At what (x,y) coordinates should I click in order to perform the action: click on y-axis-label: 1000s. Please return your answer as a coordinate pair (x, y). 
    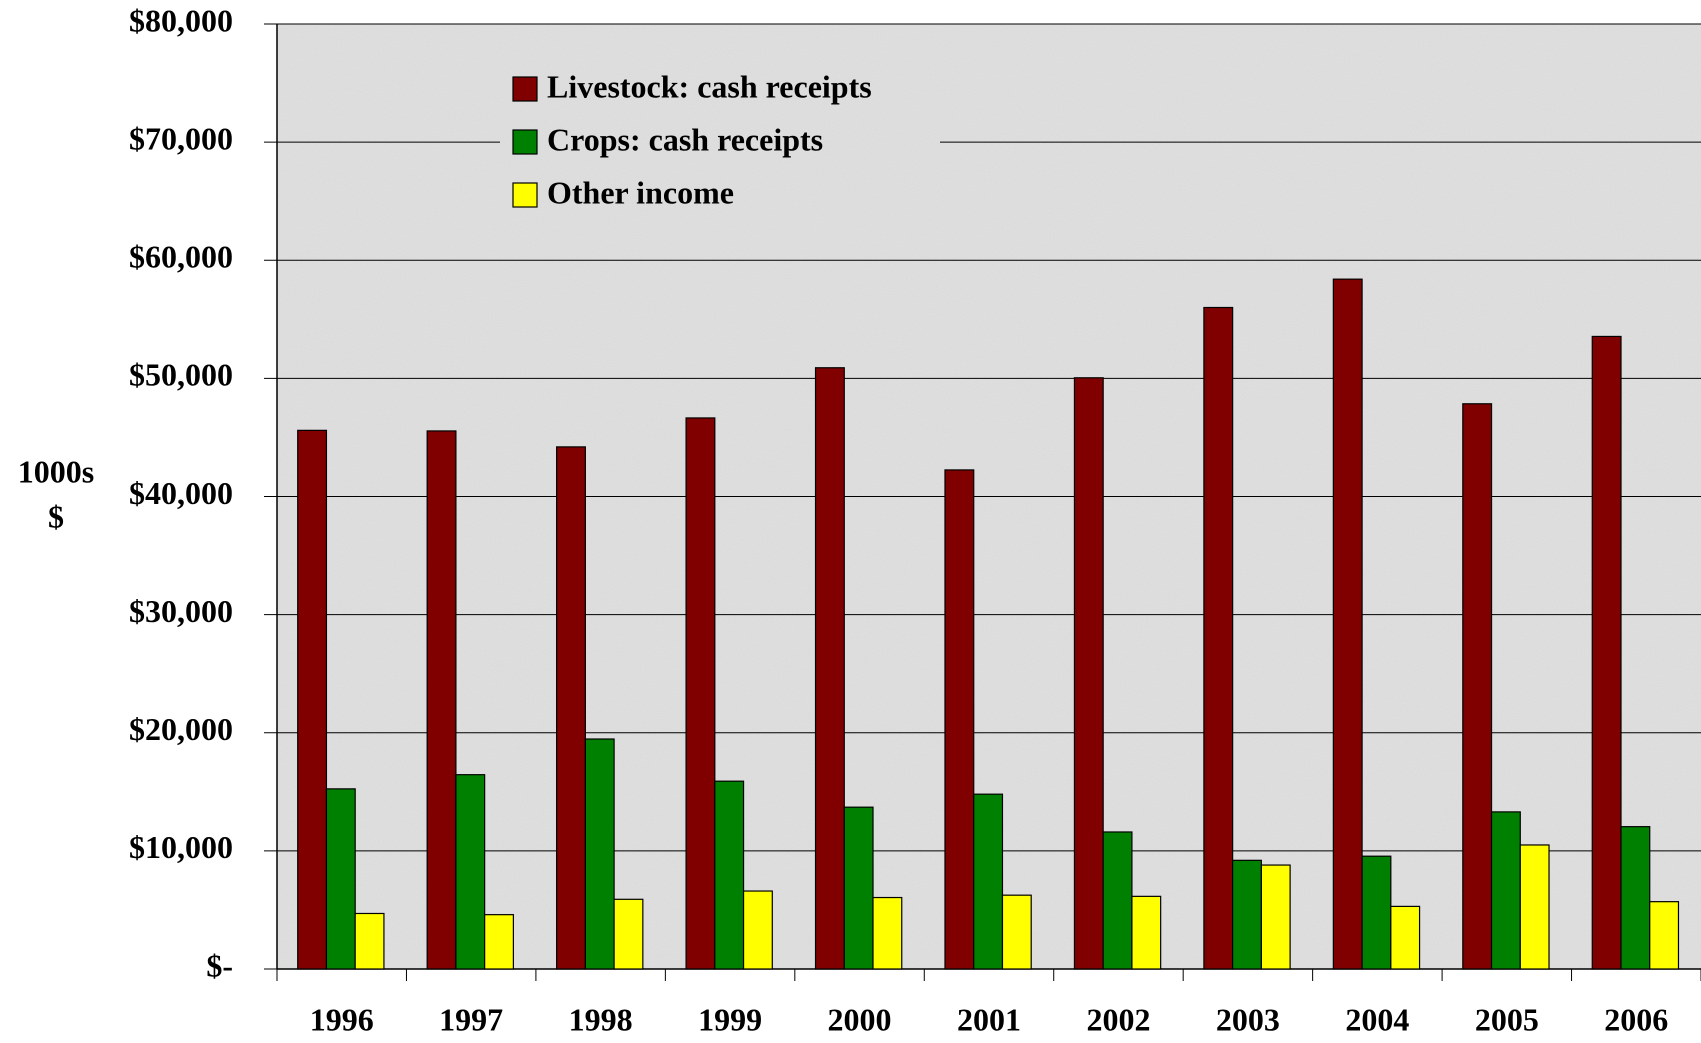
    Looking at the image, I should click on (56, 471).